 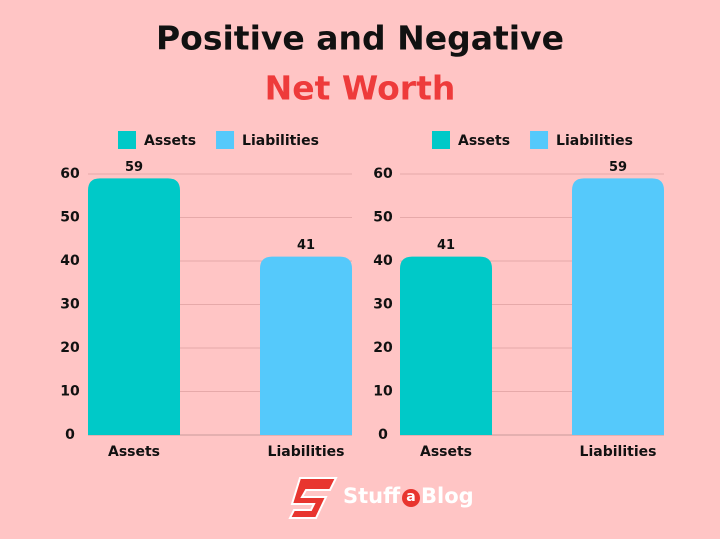 What do you see at coordinates (360, 88) in the screenshot?
I see `subtitle: Net Worth` at bounding box center [360, 88].